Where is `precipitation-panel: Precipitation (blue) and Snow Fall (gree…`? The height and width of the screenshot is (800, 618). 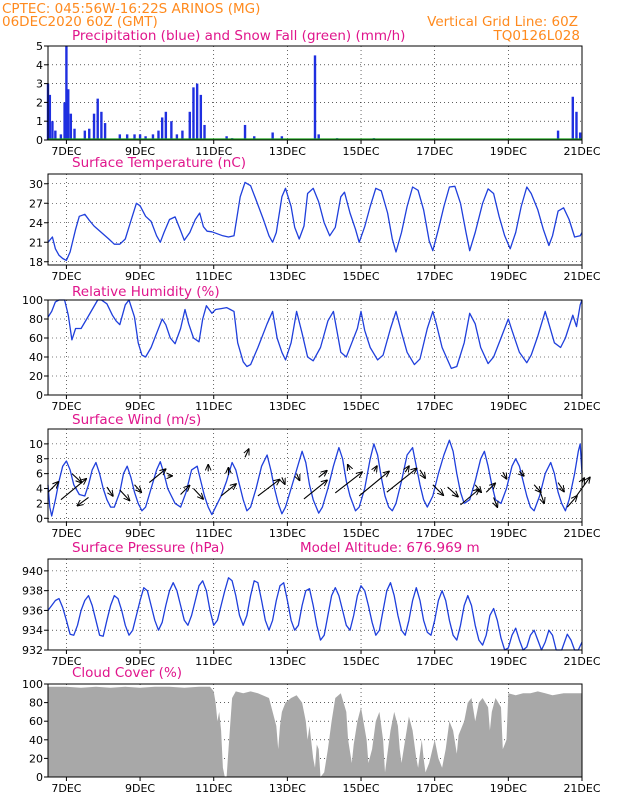
precipitation-panel: Precipitation (blue) and Snow Fall (gree… is located at coordinates (318, 93).